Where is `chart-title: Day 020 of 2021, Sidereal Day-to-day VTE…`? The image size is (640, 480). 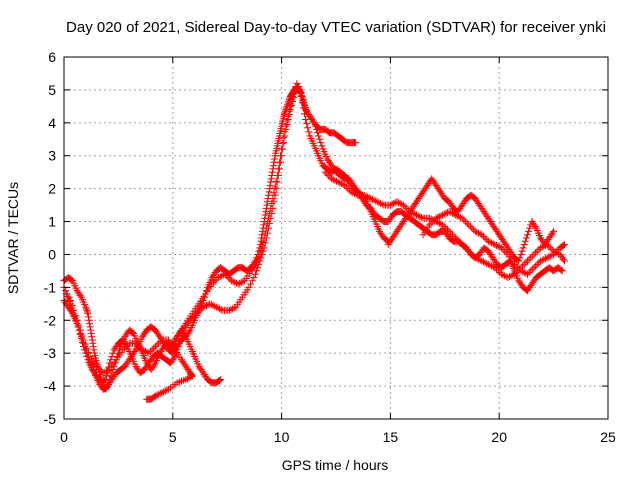
chart-title: Day 020 of 2021, Sidereal Day-to-day VTE… is located at coordinates (336, 27).